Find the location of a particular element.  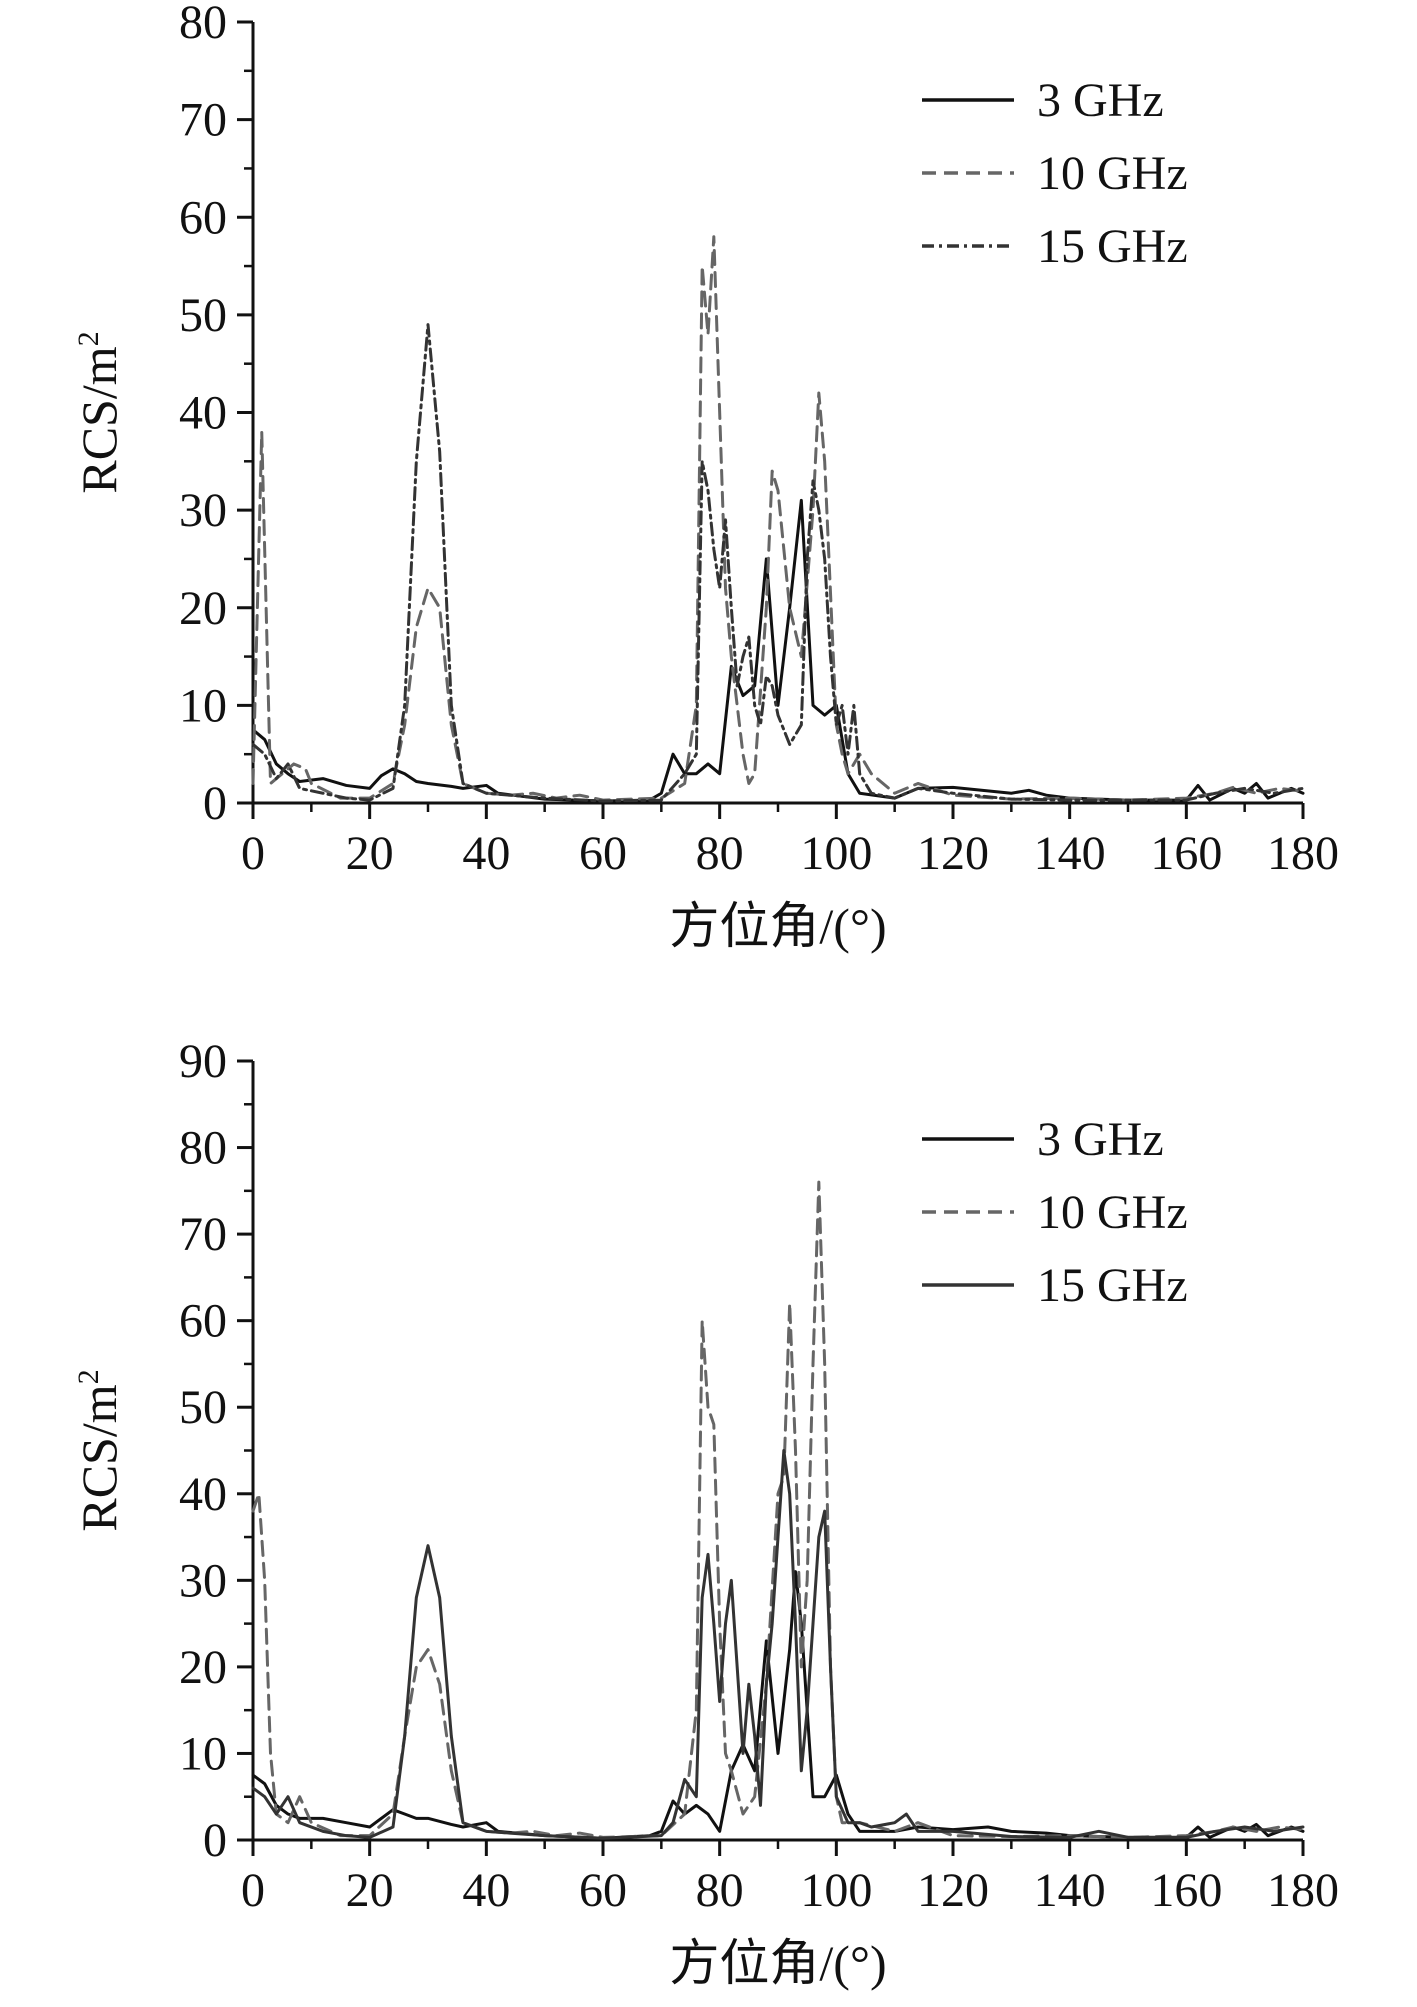

chart-2-y-tick-label: 90 is located at coordinates (203, 1061).